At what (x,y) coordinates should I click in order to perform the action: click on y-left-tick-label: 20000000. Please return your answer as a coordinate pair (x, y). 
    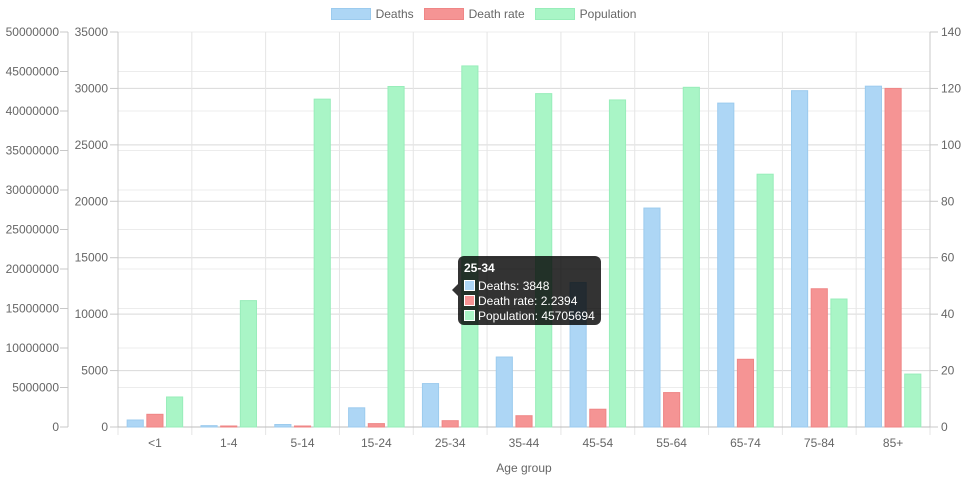
    Looking at the image, I should click on (33, 269).